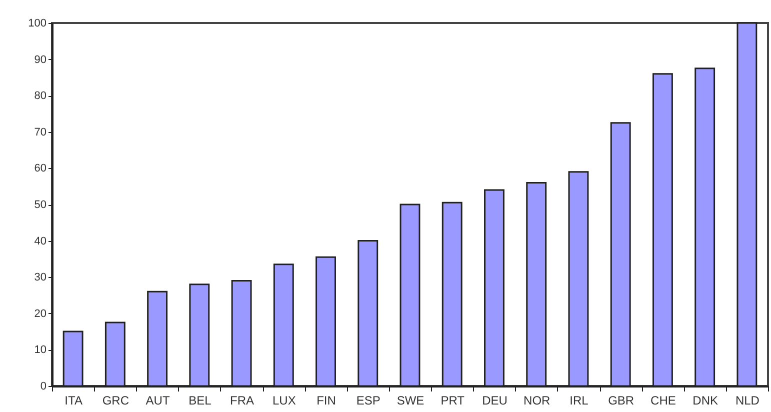 Image resolution: width=771 pixels, height=412 pixels. Describe the element at coordinates (200, 401) in the screenshot. I see `x-tick-label: BEL` at that location.